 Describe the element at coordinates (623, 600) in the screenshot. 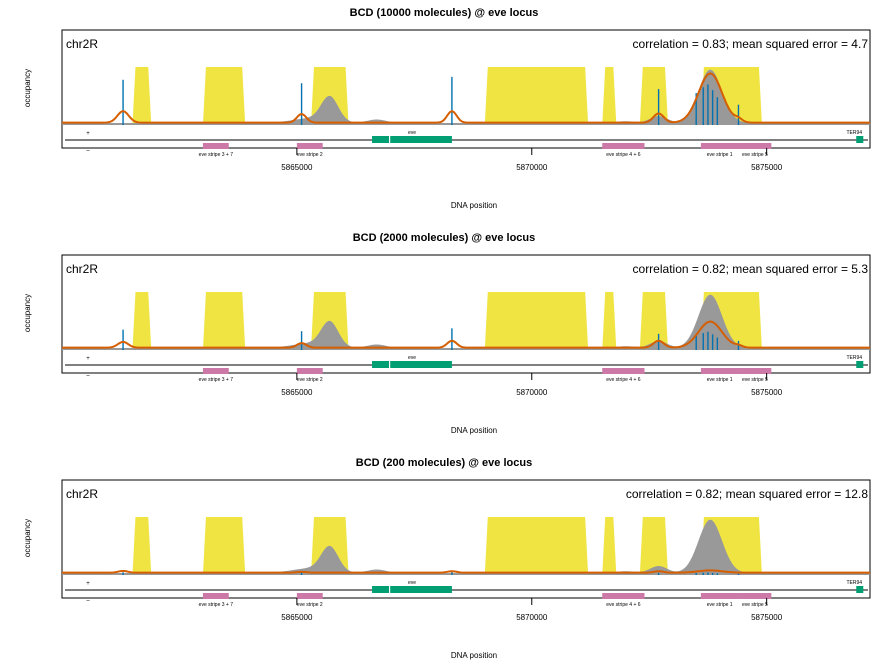

I see `enhancer: eve stripe 4 + 6` at that location.